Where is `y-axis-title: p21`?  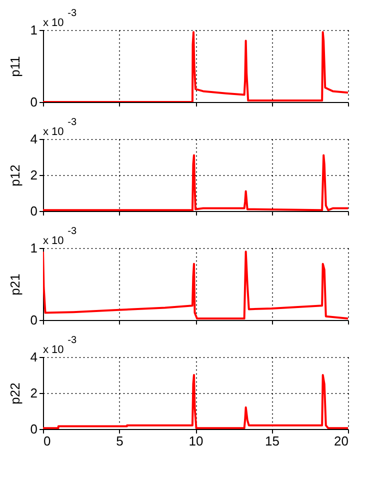
y-axis-title: p21 is located at coordinates (14, 285).